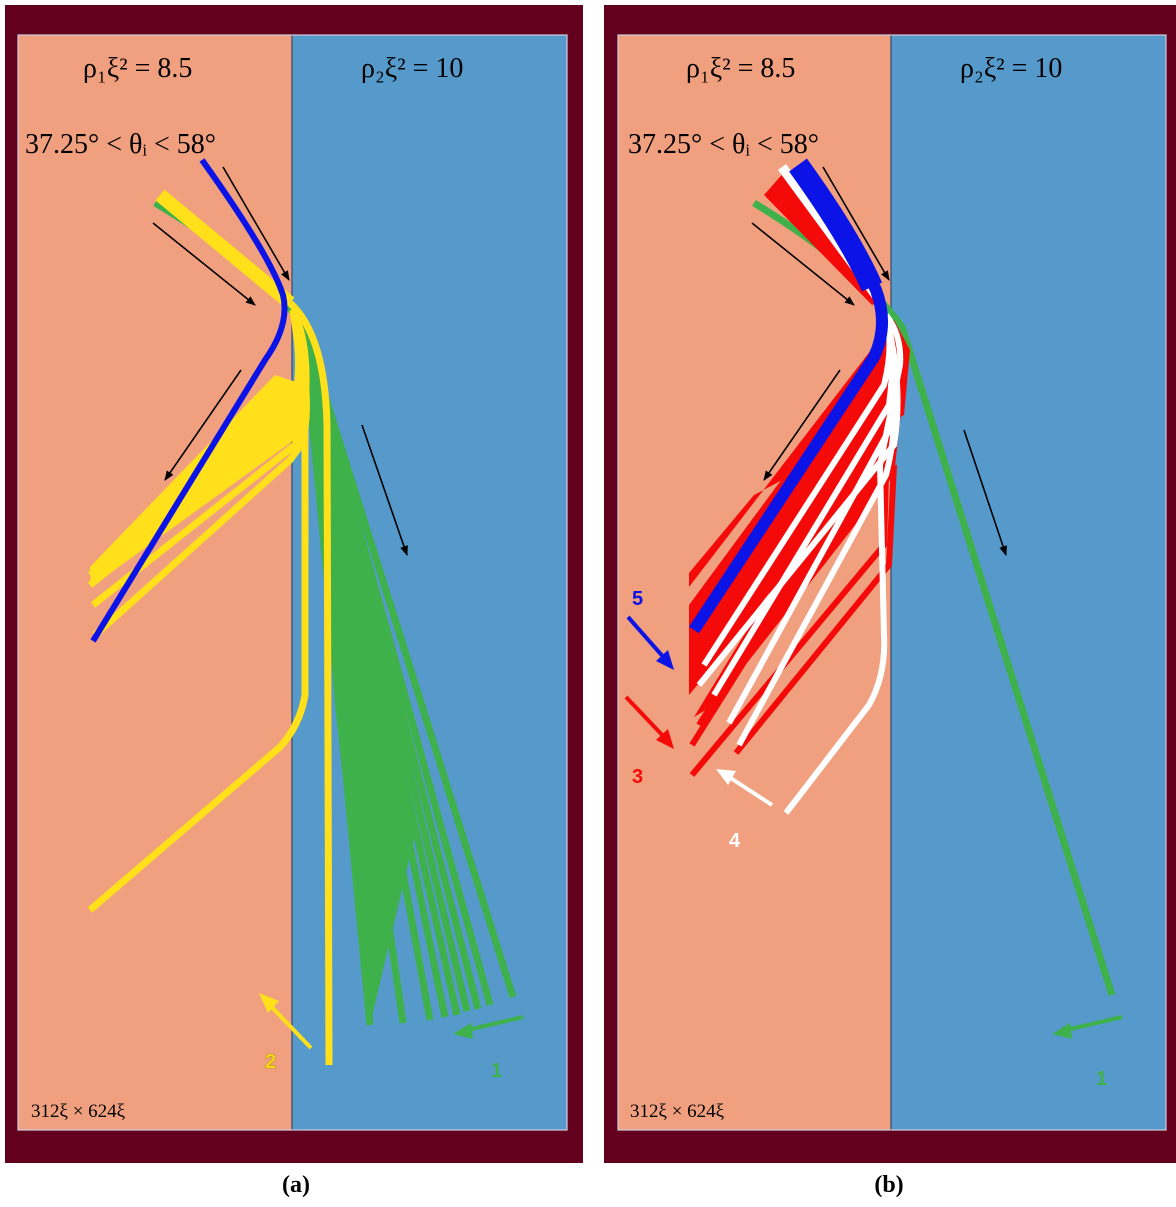 This screenshot has width=1176, height=1207. What do you see at coordinates (735, 841) in the screenshot?
I see `marker-4-label: 4` at bounding box center [735, 841].